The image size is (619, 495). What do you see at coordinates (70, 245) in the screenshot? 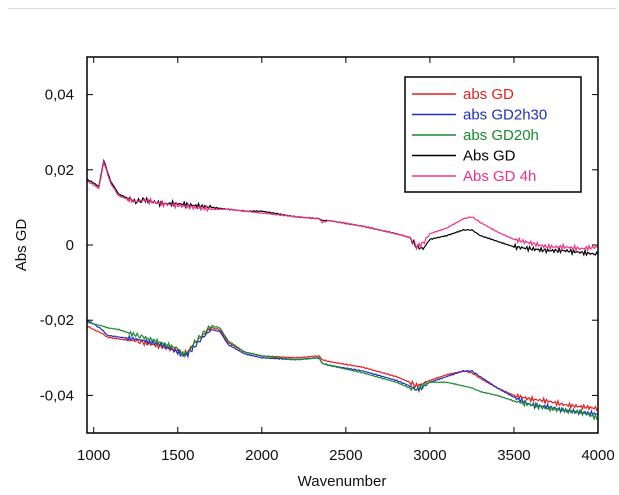
I see `y-tick-label: 0` at bounding box center [70, 245].